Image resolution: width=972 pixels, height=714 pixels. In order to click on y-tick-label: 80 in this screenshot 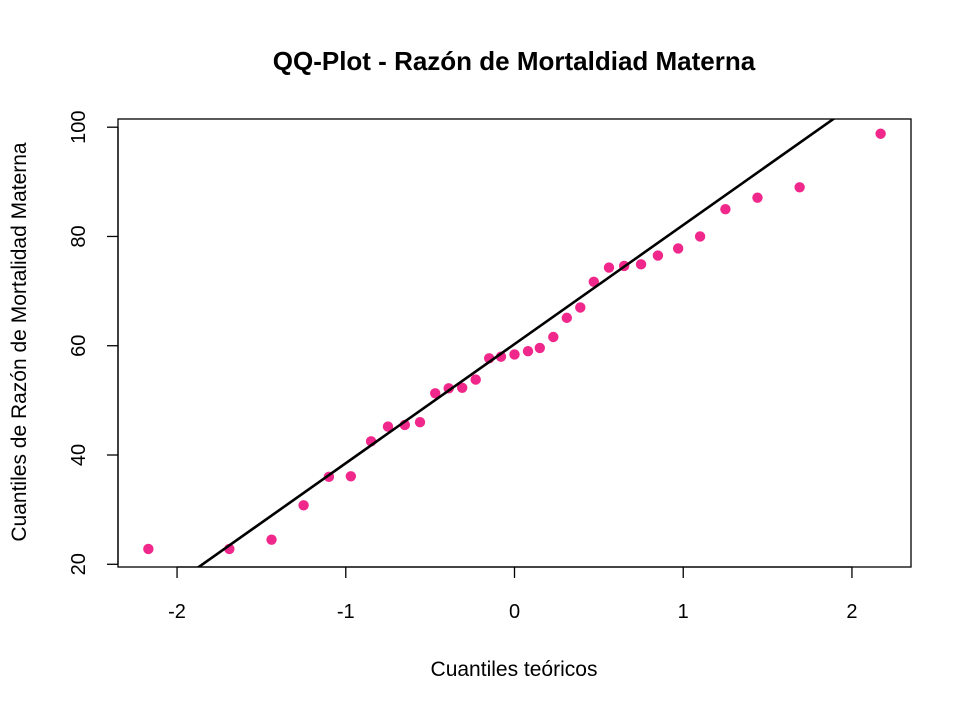, I will do `click(79, 236)`.